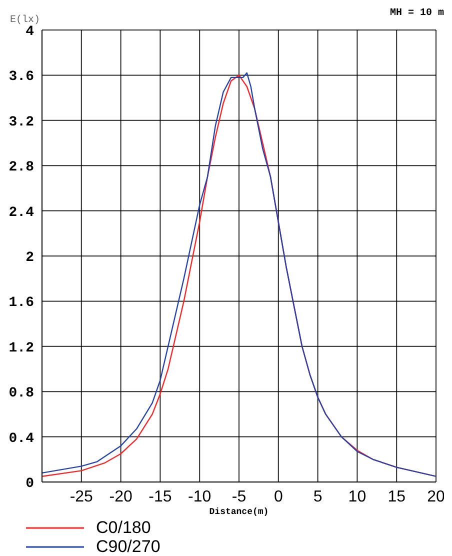 Image resolution: width=452 pixels, height=556 pixels. What do you see at coordinates (21, 394) in the screenshot?
I see `y-tick-label: 0.8` at bounding box center [21, 394].